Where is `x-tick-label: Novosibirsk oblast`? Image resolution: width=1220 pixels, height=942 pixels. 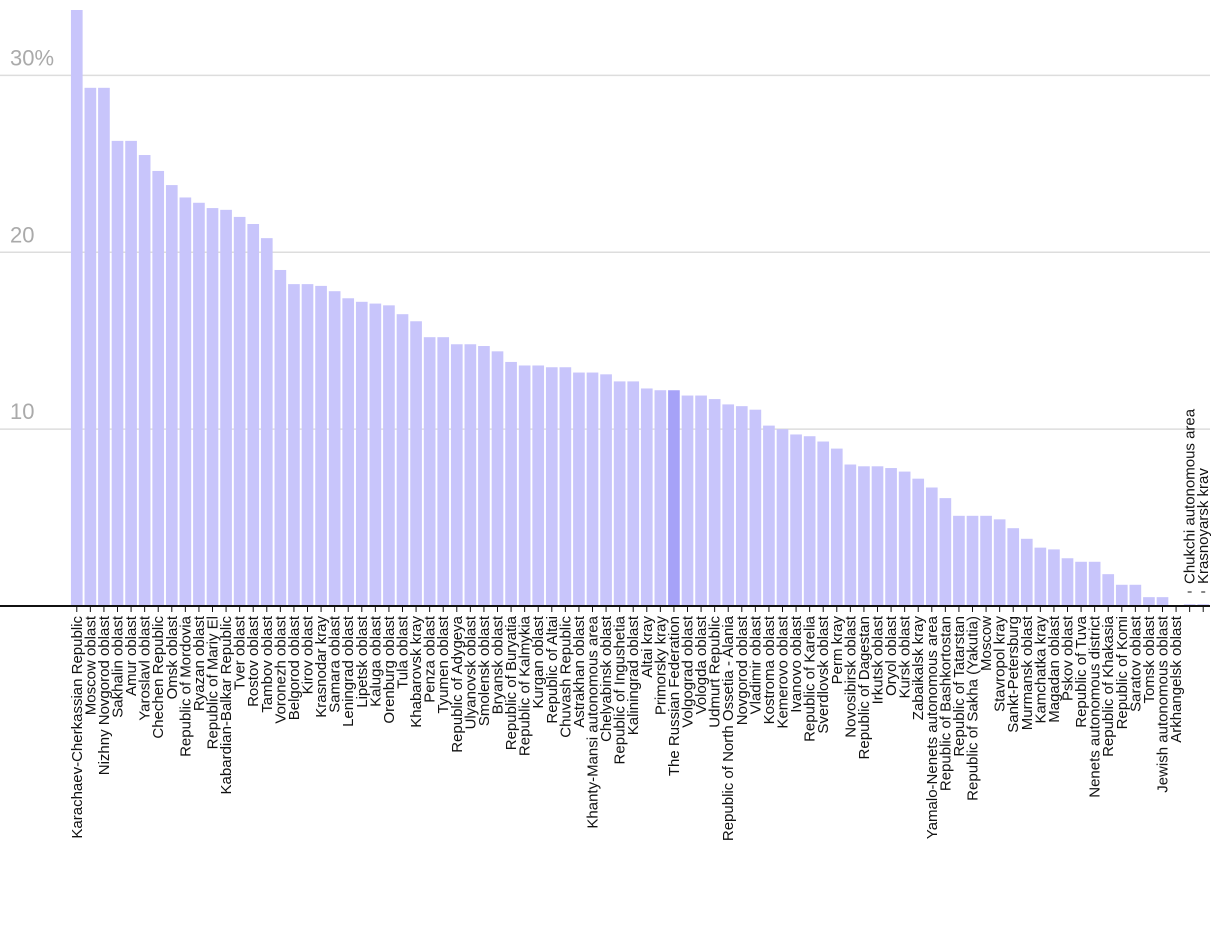 x-tick-label: Novosibirsk oblast is located at coordinates (850, 676).